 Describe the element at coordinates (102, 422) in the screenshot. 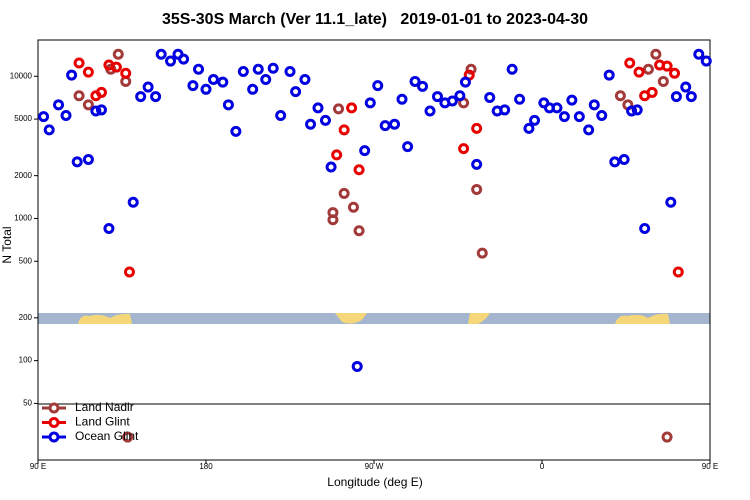

I see `legend-label: Land Glint` at that location.